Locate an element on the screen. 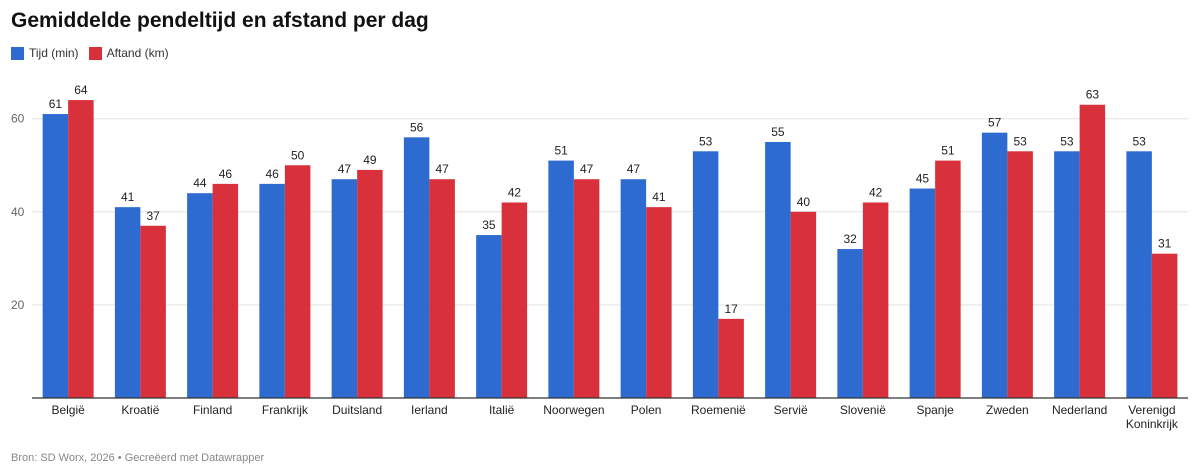 This screenshot has height=476, width=1200. data-label-tijd-14: 53 is located at coordinates (1067, 141).